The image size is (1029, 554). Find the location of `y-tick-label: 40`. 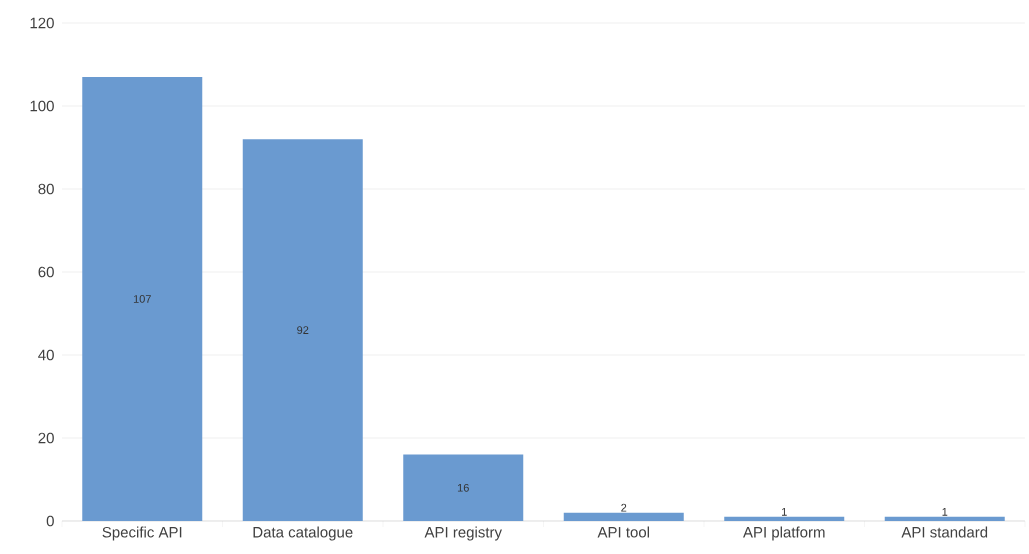

y-tick-label: 40 is located at coordinates (46, 355).